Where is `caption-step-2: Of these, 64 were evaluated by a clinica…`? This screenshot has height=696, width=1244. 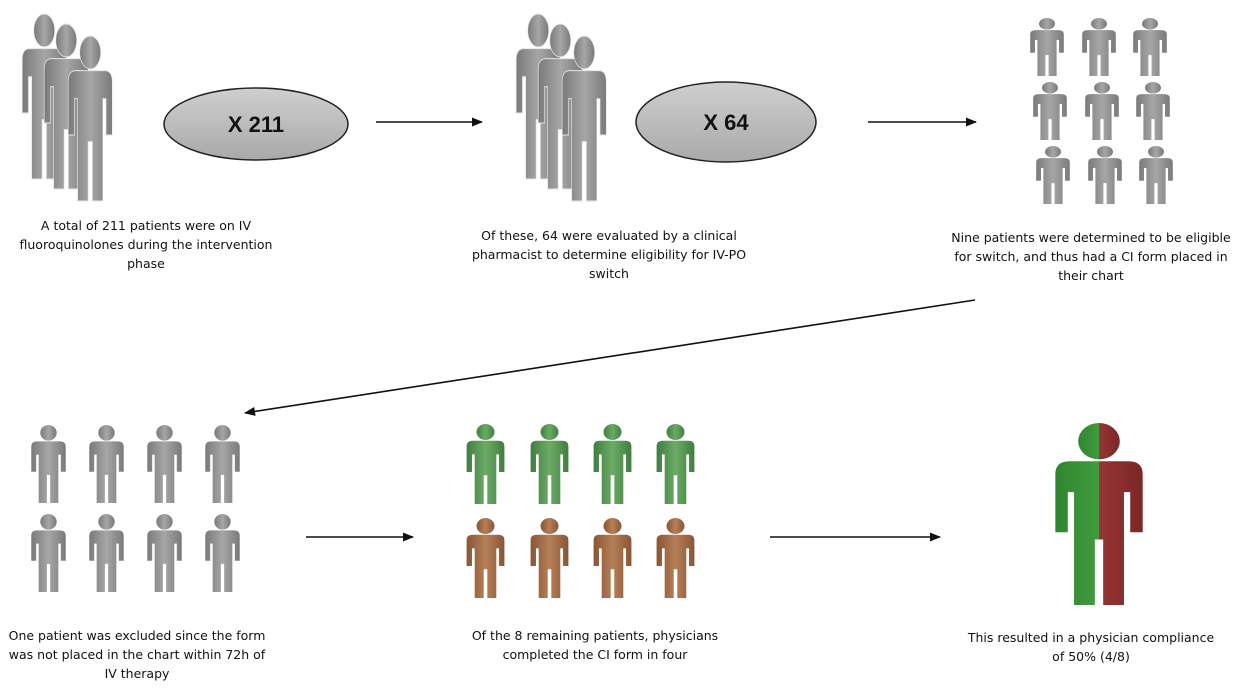
caption-step-2: Of these, 64 were evaluated by a clinica… is located at coordinates (609, 254).